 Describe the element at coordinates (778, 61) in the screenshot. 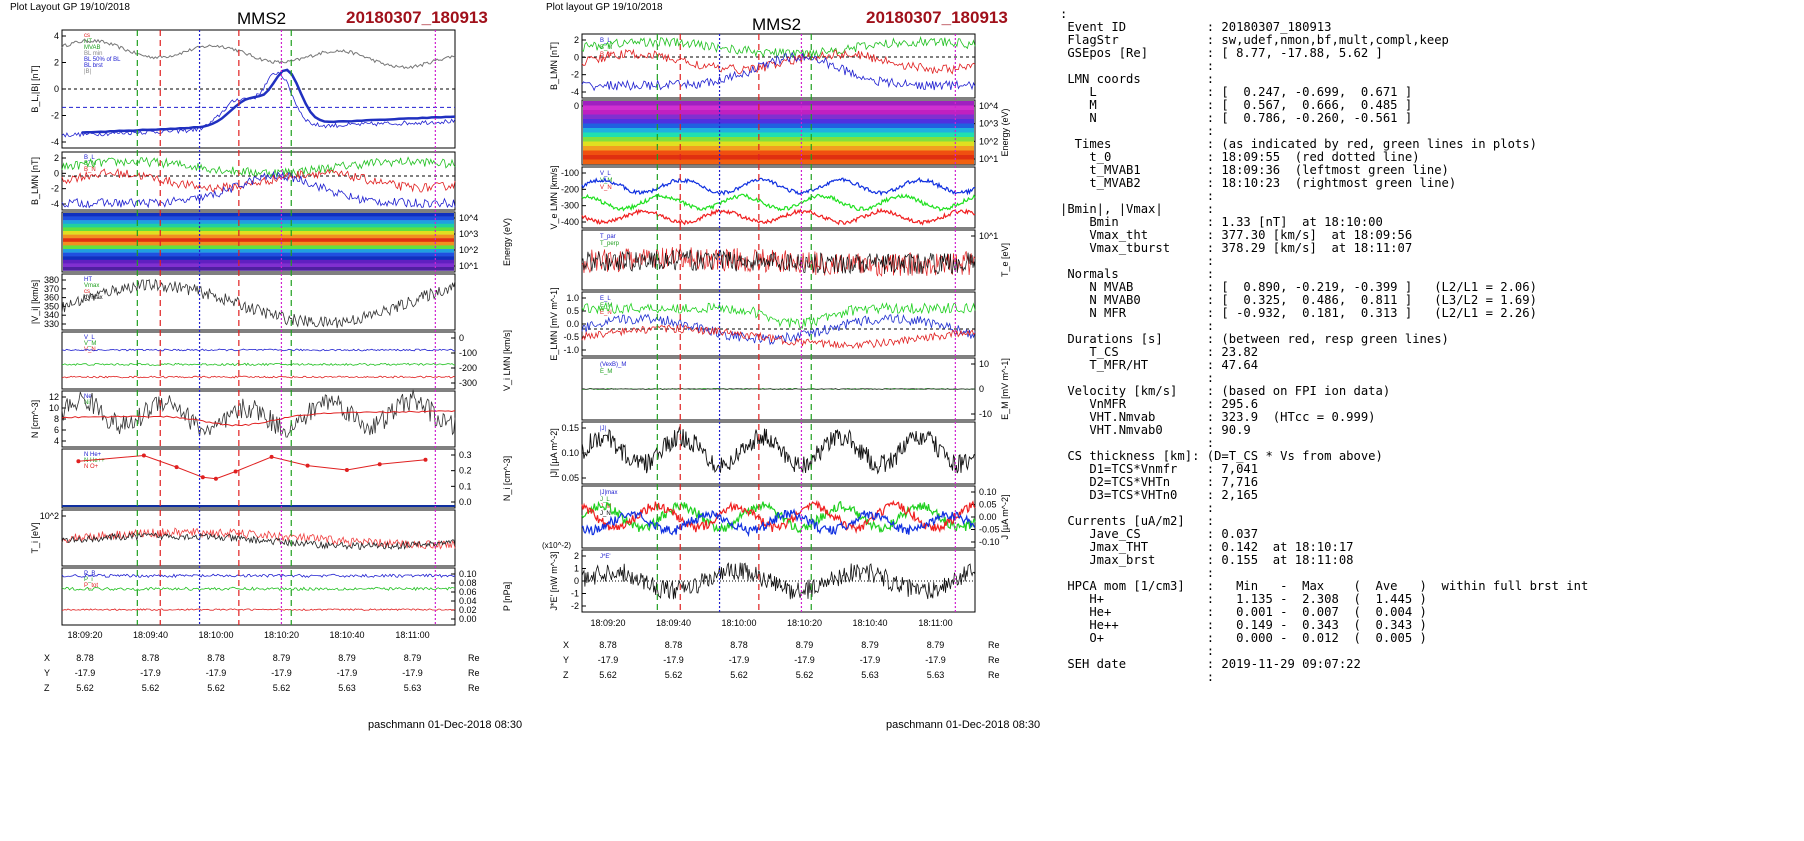

I see `middle-bn-curve` at that location.